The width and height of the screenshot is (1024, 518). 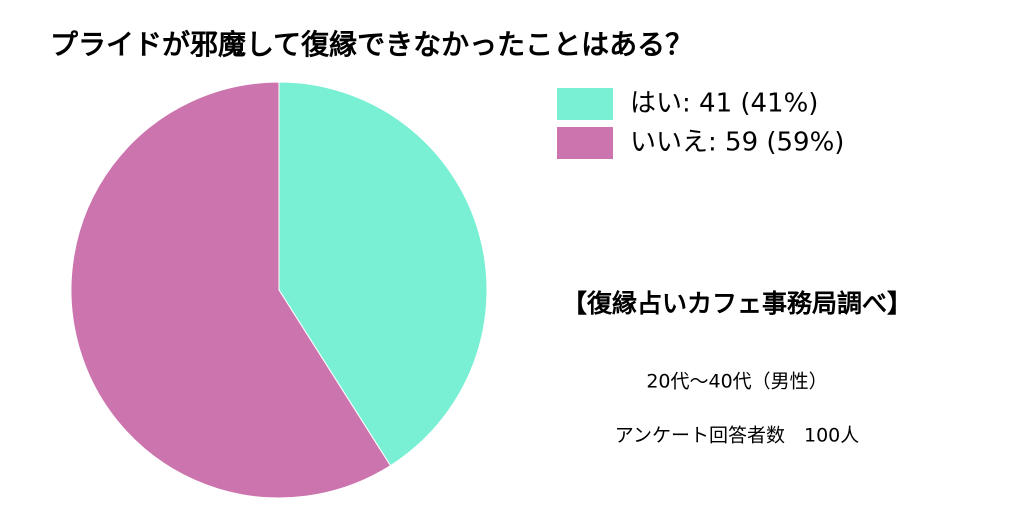 I want to click on annotation: 20代〜40代（男性）, so click(x=736, y=382).